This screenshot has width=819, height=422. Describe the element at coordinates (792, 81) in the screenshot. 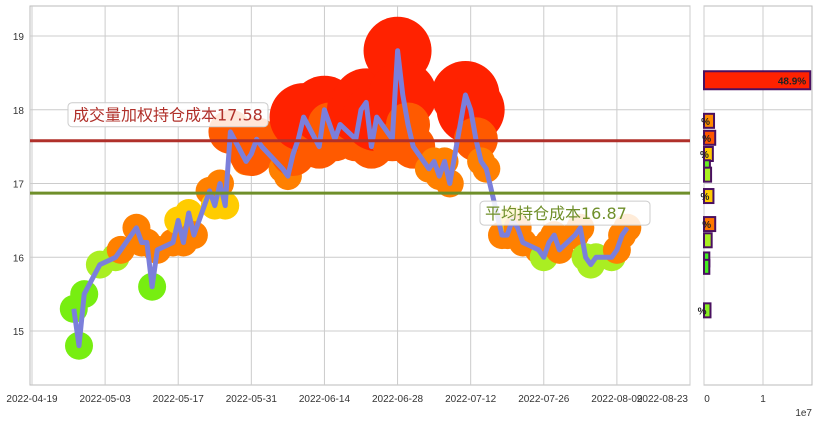

I see `volume-bar-label: 48.9%` at that location.